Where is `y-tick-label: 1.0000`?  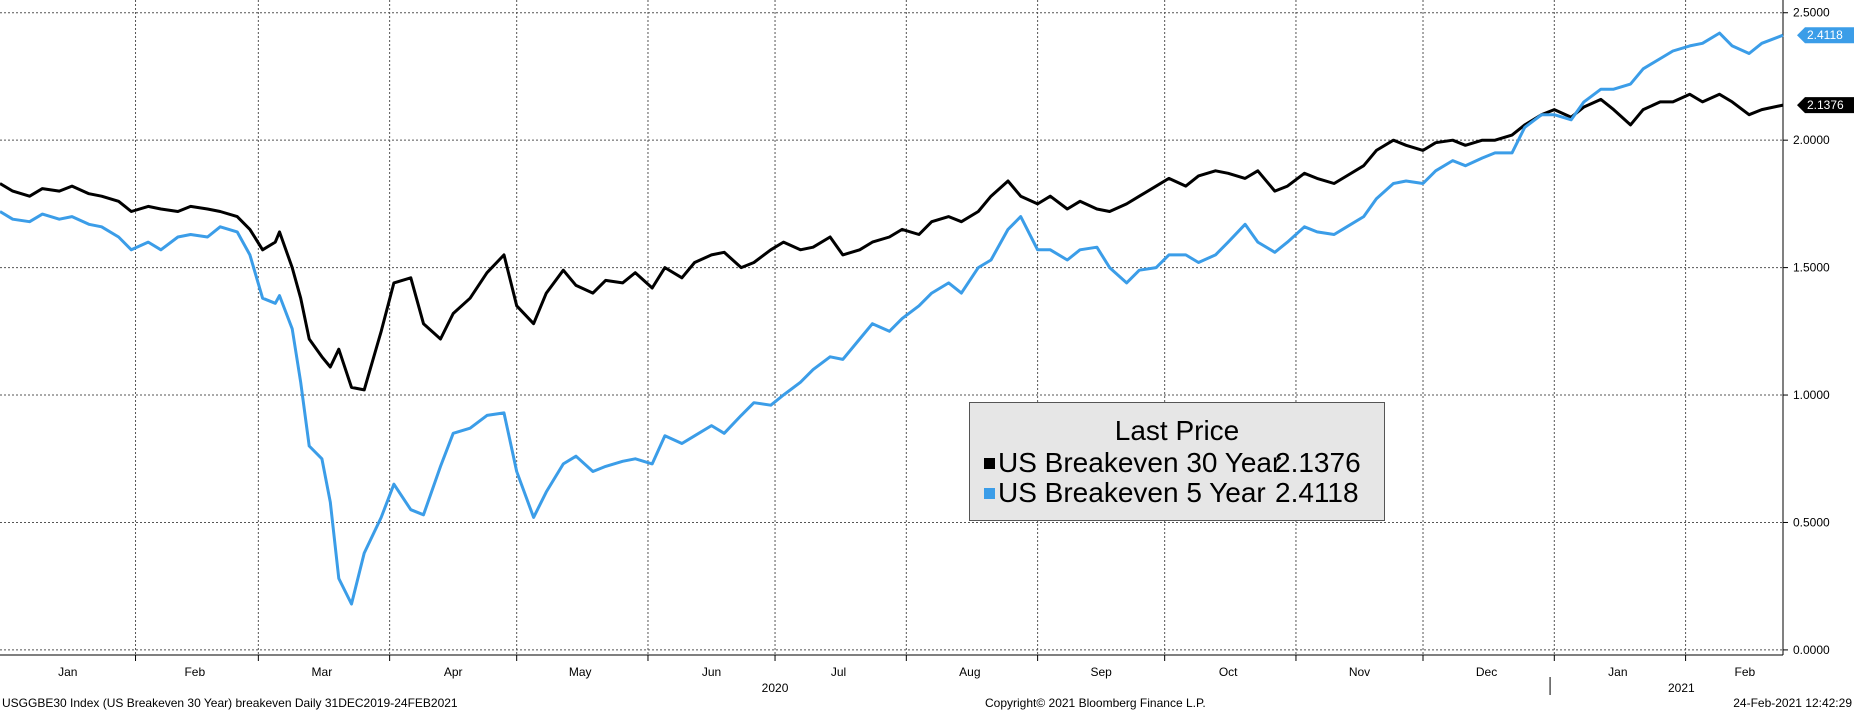 y-tick-label: 1.0000 is located at coordinates (1811, 395).